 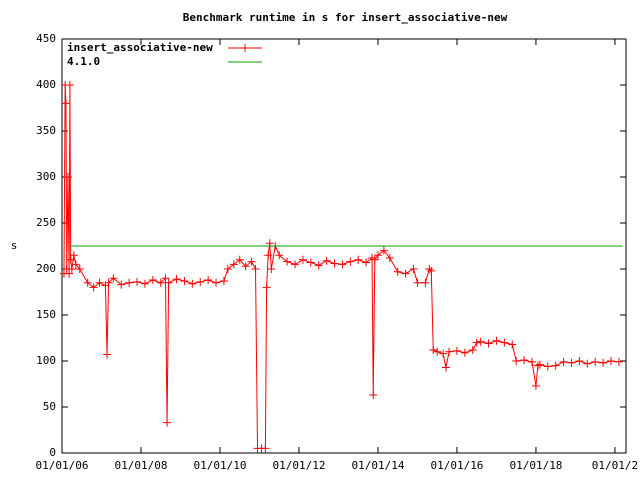 I want to click on x-tick-label: 01/01/14, so click(x=377, y=465).